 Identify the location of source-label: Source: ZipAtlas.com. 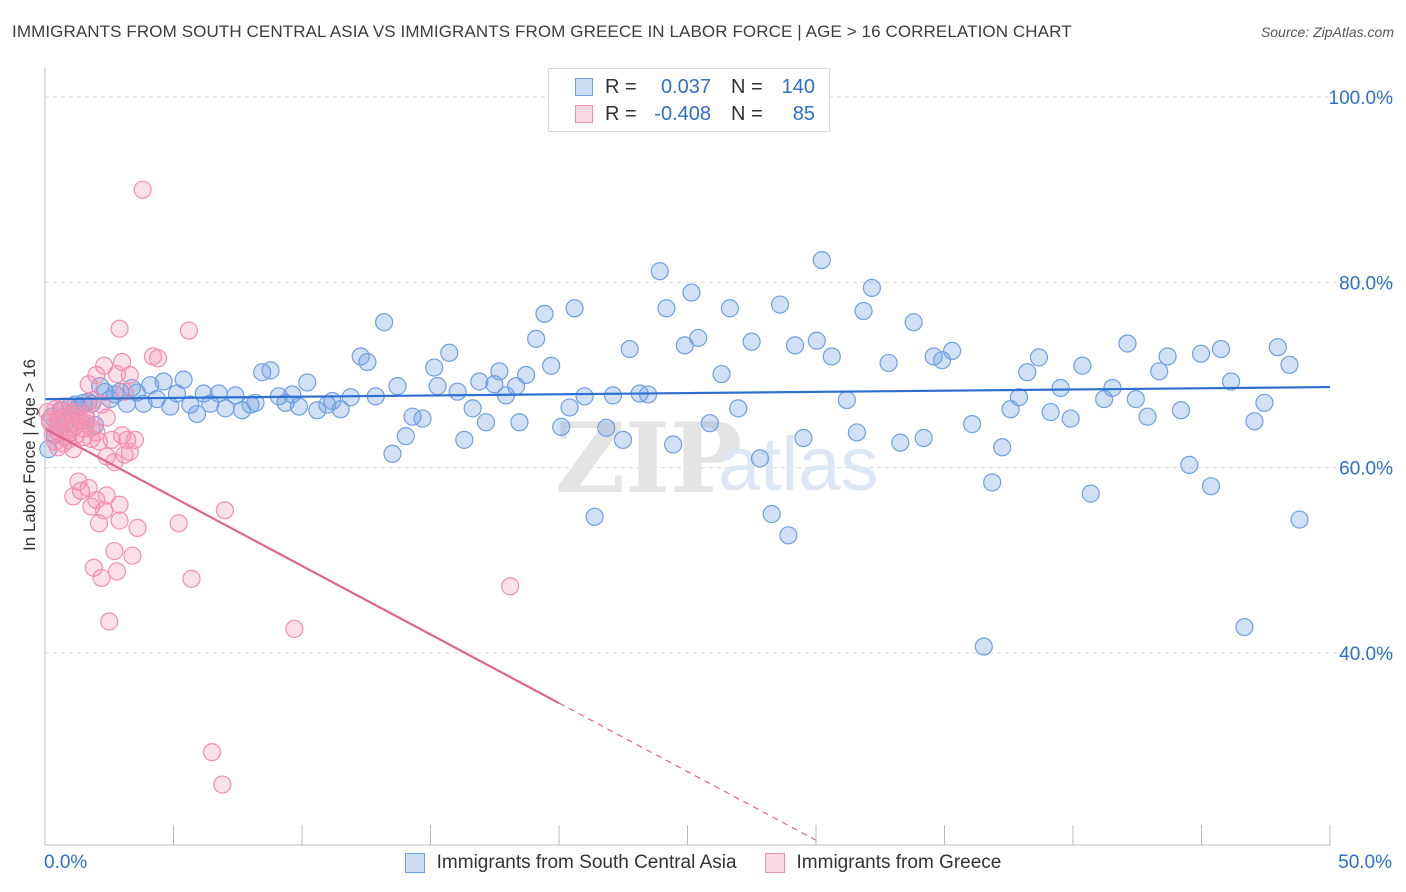
(1327, 32).